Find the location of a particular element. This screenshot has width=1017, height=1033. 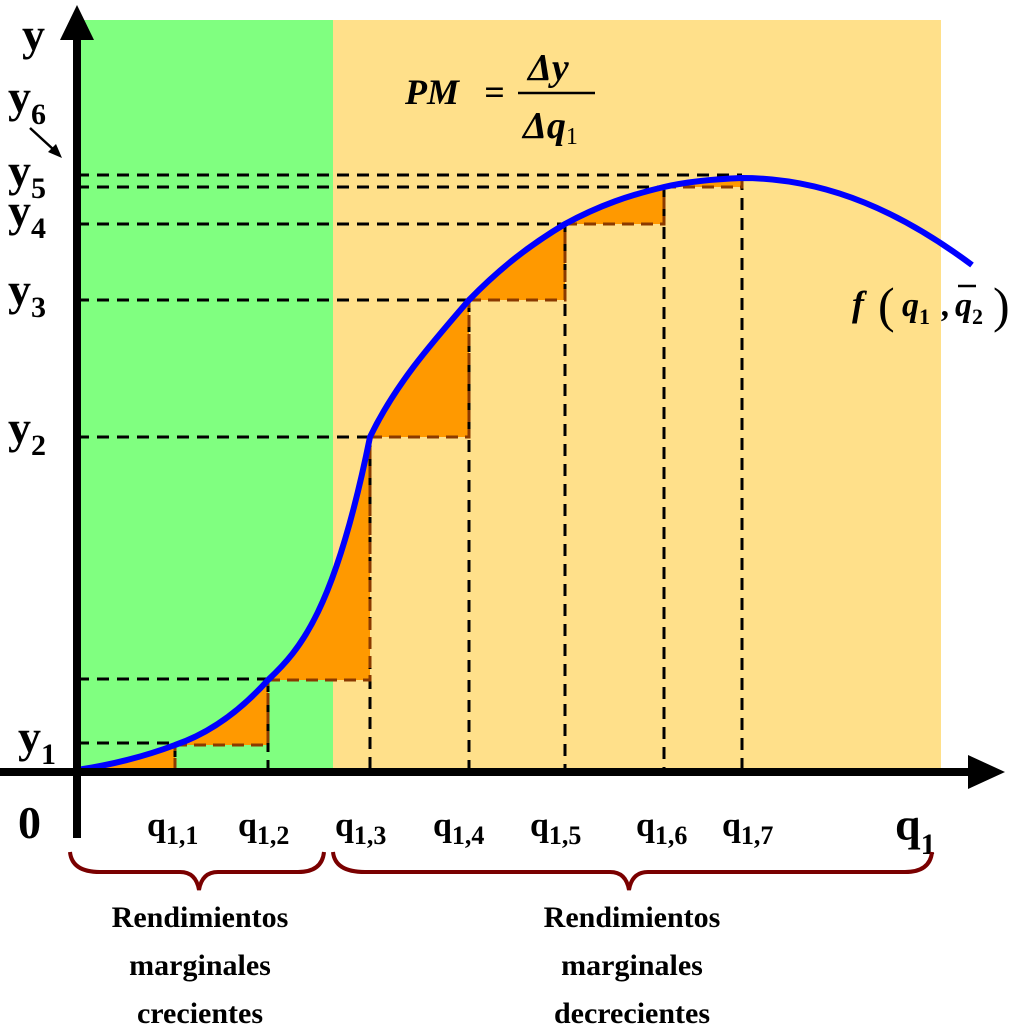

function-label: f ( q1 , q2 ) is located at coordinates (931, 305).